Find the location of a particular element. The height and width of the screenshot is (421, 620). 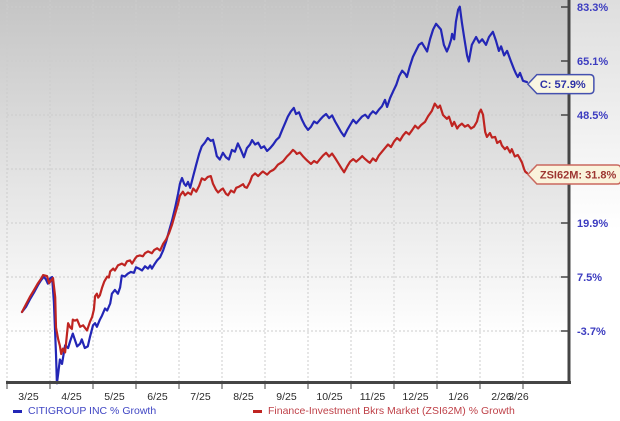

x-tick-label: 7/25 is located at coordinates (200, 397).